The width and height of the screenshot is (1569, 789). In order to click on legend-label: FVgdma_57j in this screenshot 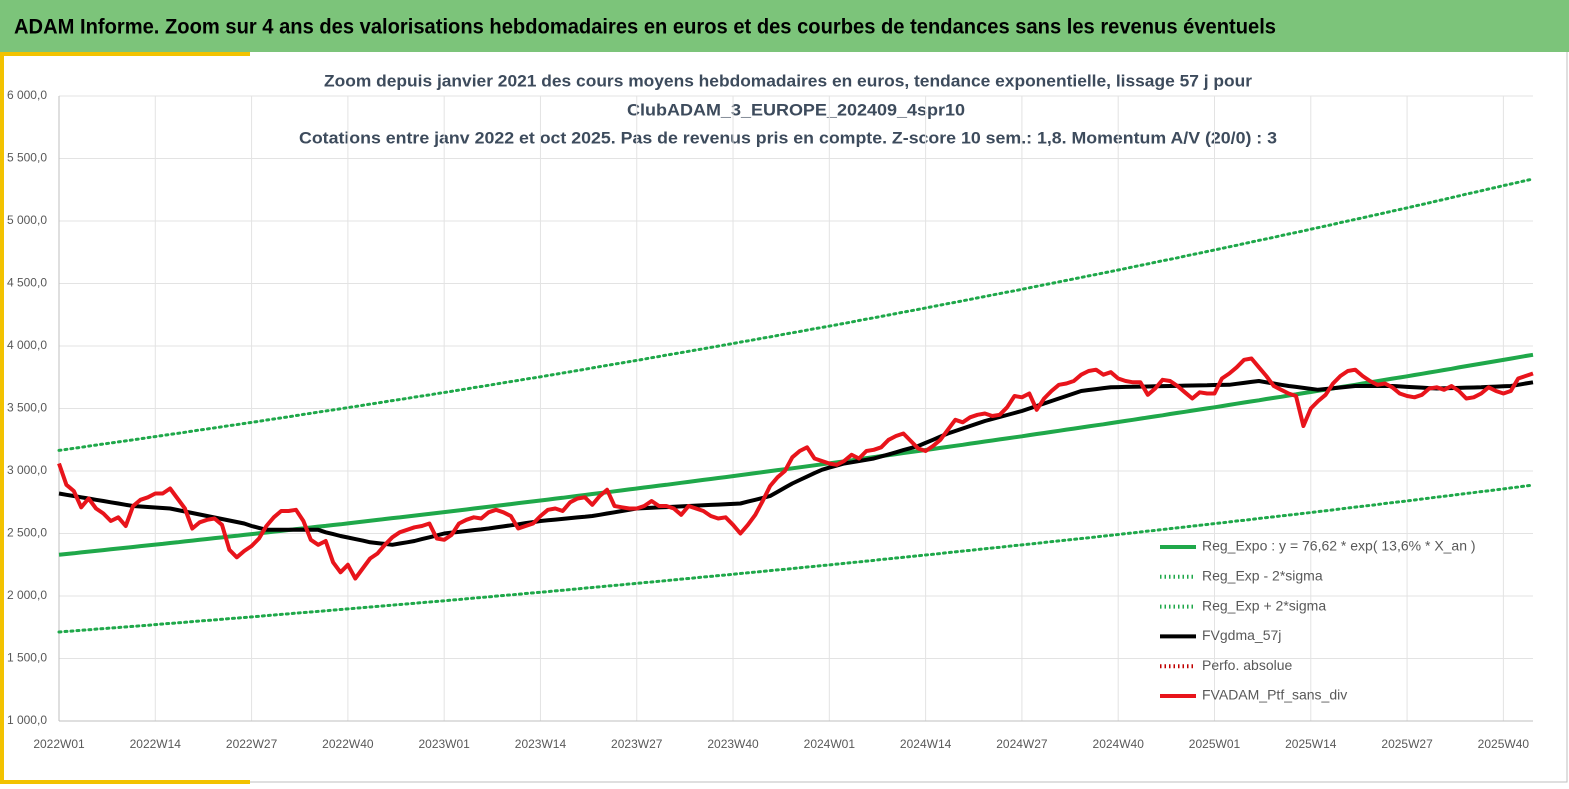, I will do `click(1241, 635)`.